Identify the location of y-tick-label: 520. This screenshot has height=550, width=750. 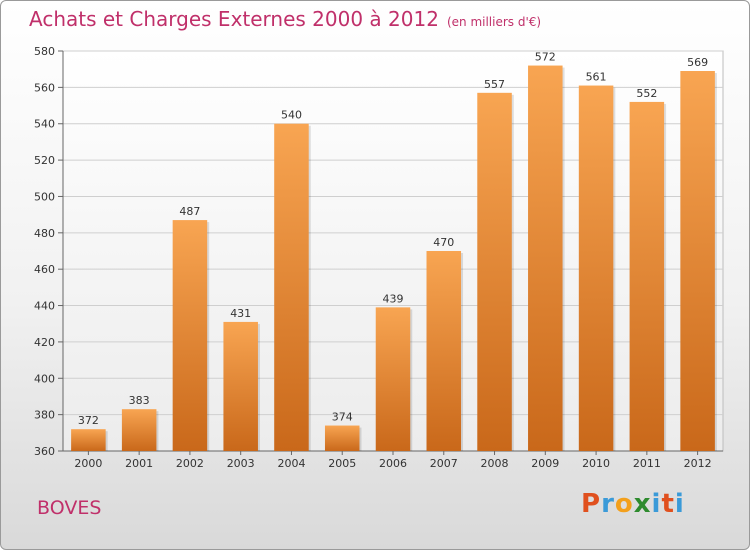
(44, 160).